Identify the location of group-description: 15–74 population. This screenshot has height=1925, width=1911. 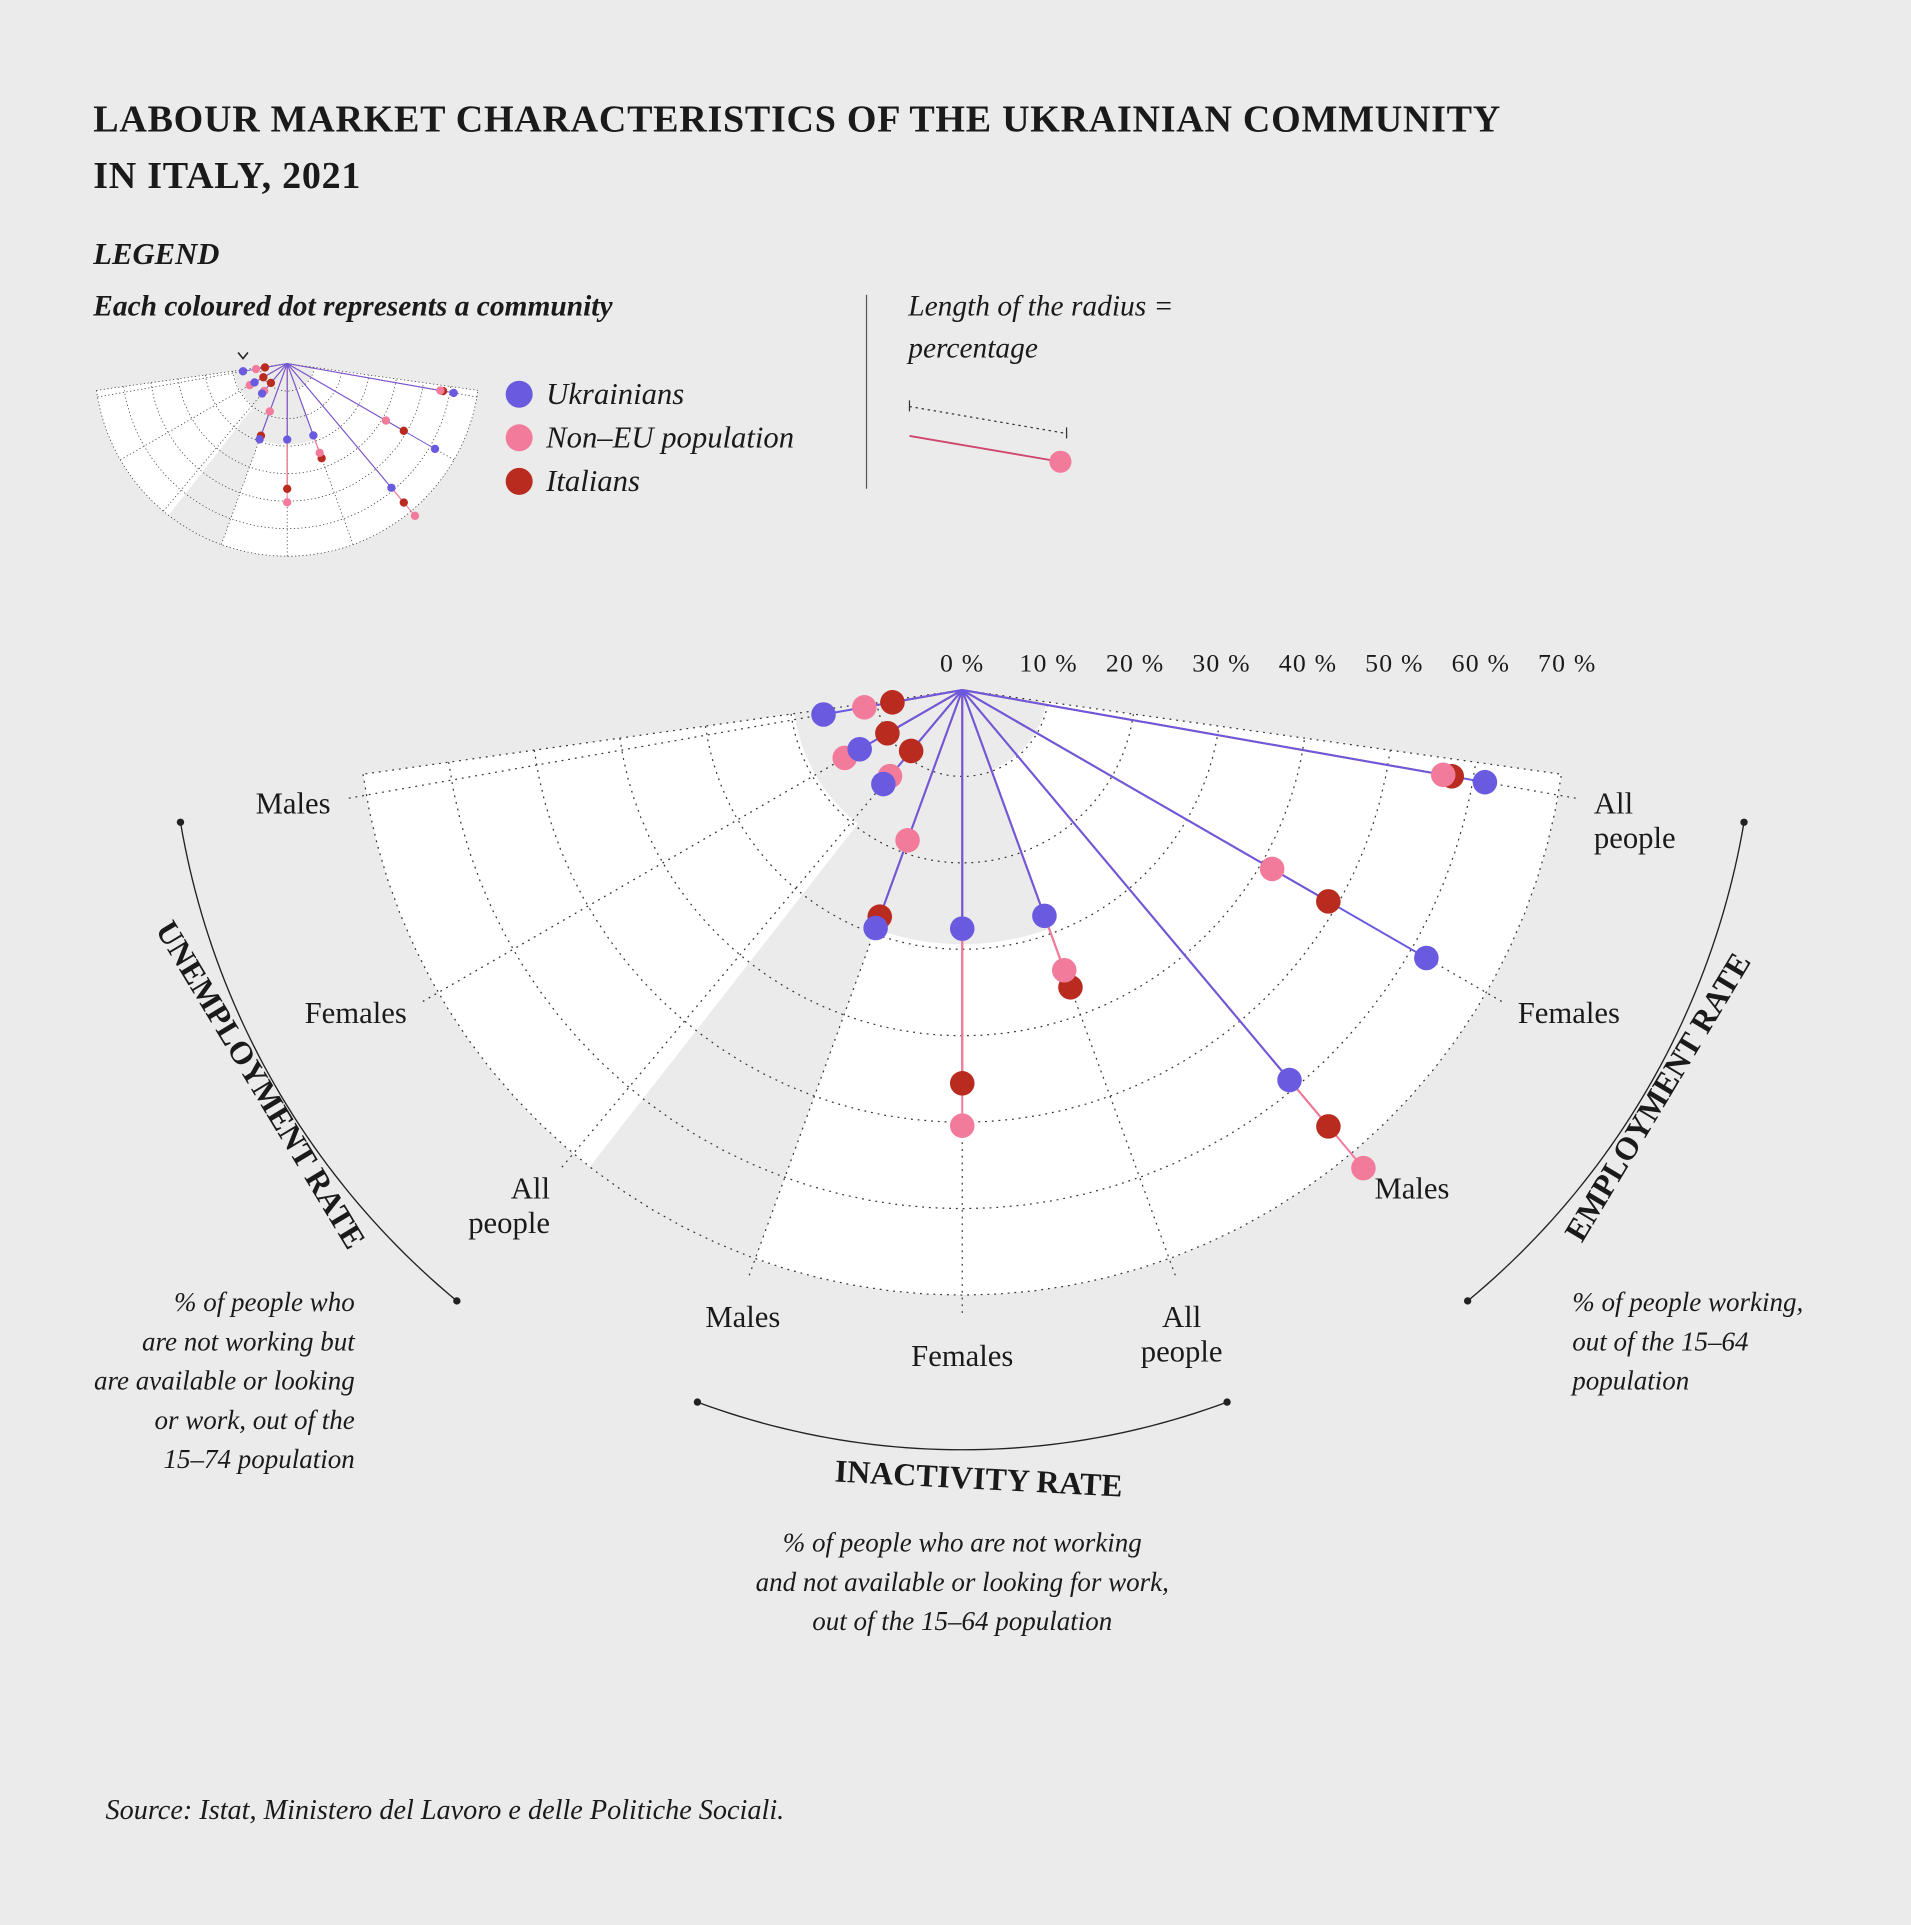
(258, 1459).